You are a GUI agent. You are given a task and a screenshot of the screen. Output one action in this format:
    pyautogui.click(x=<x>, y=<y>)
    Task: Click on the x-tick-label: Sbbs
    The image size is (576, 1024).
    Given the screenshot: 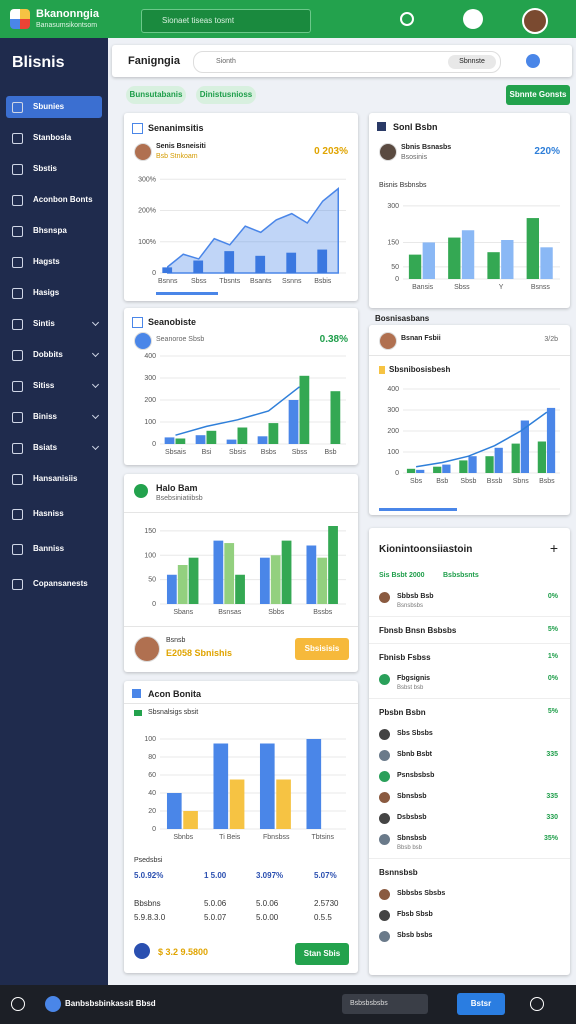 What is the action you would take?
    pyautogui.click(x=276, y=612)
    